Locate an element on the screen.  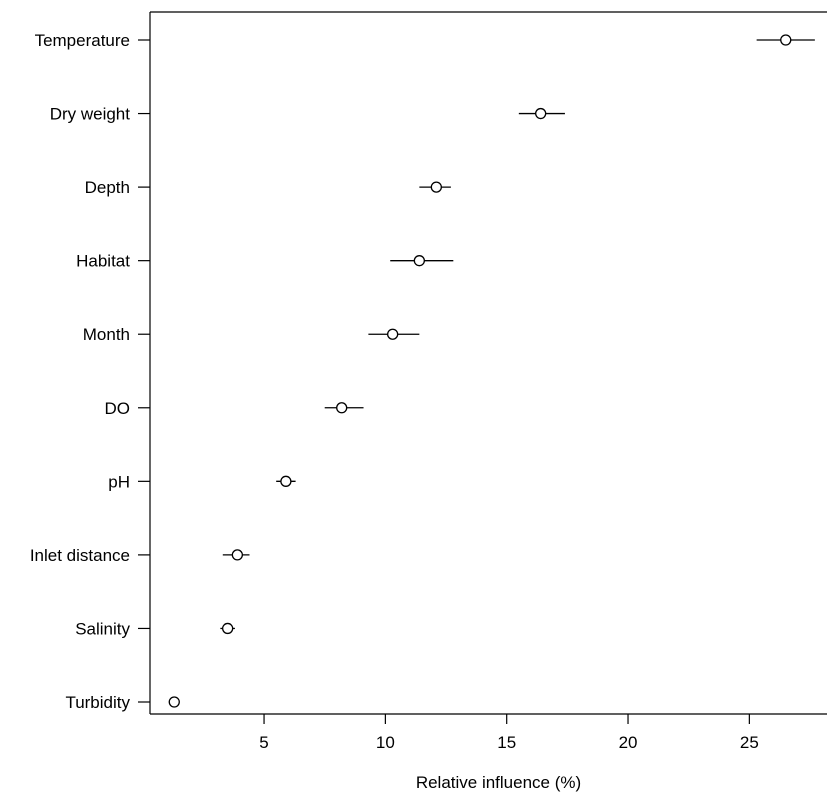
y-tick-label: DO is located at coordinates (118, 408).